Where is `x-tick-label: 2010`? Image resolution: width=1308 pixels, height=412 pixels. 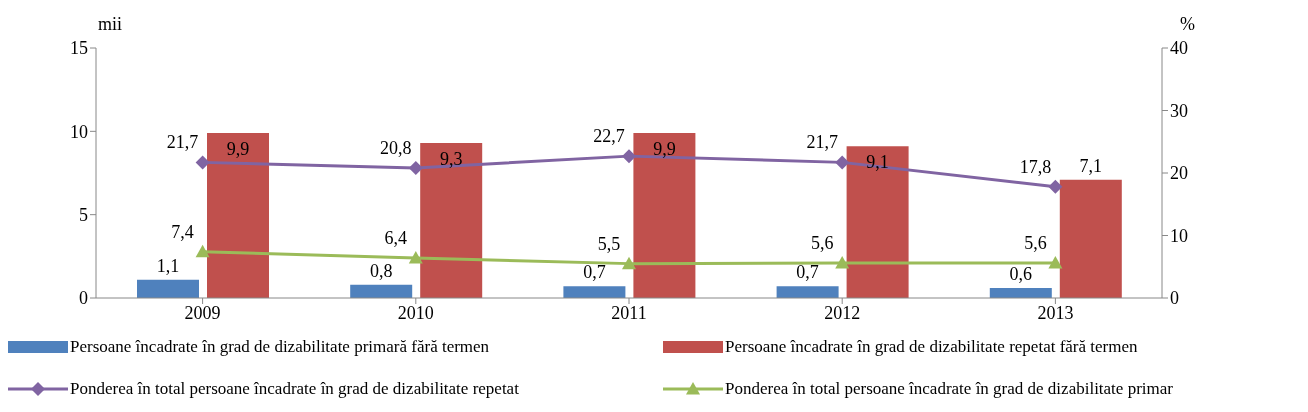 x-tick-label: 2010 is located at coordinates (415, 312).